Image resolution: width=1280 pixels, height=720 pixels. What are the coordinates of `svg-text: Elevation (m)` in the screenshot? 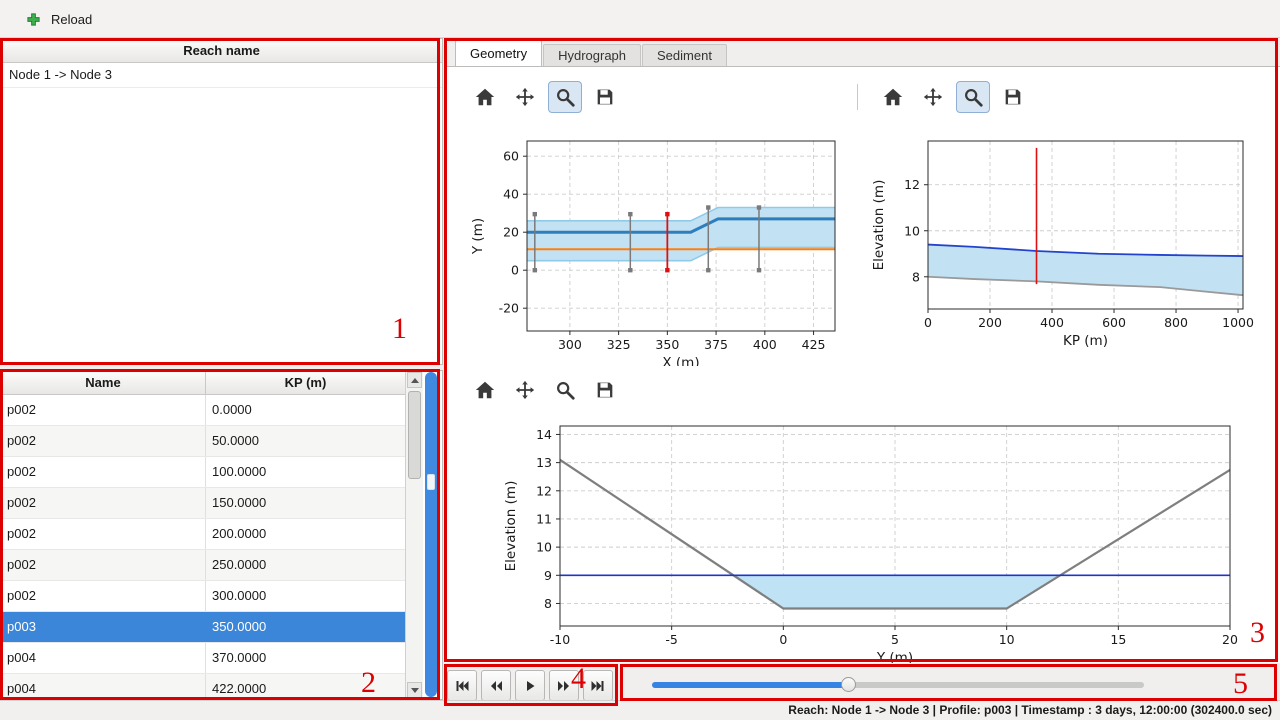 It's located at (511, 526).